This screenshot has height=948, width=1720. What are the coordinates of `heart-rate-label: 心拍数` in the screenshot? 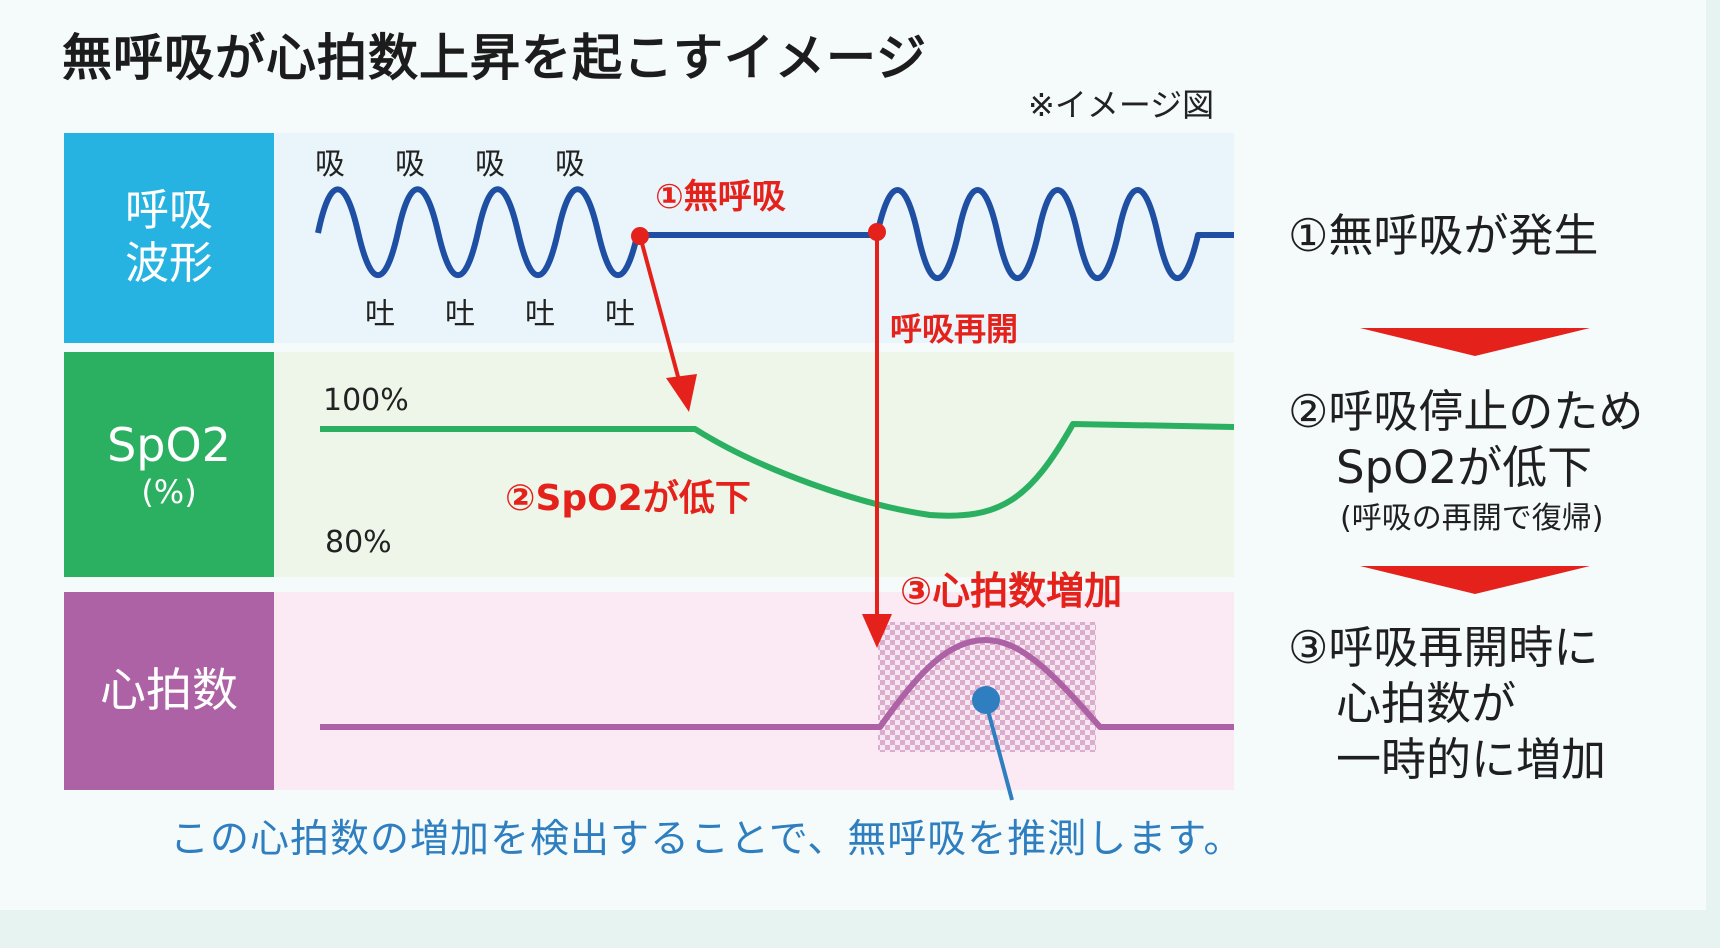 It's located at (169, 691).